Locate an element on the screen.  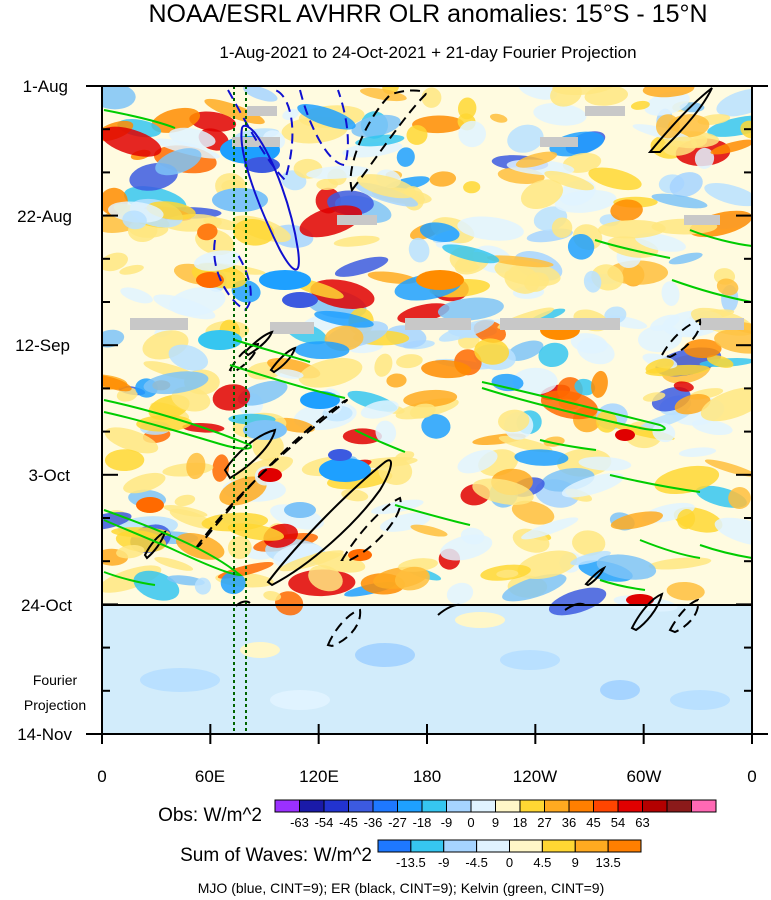
legend-obs-tick: -27 is located at coordinates (397, 822).